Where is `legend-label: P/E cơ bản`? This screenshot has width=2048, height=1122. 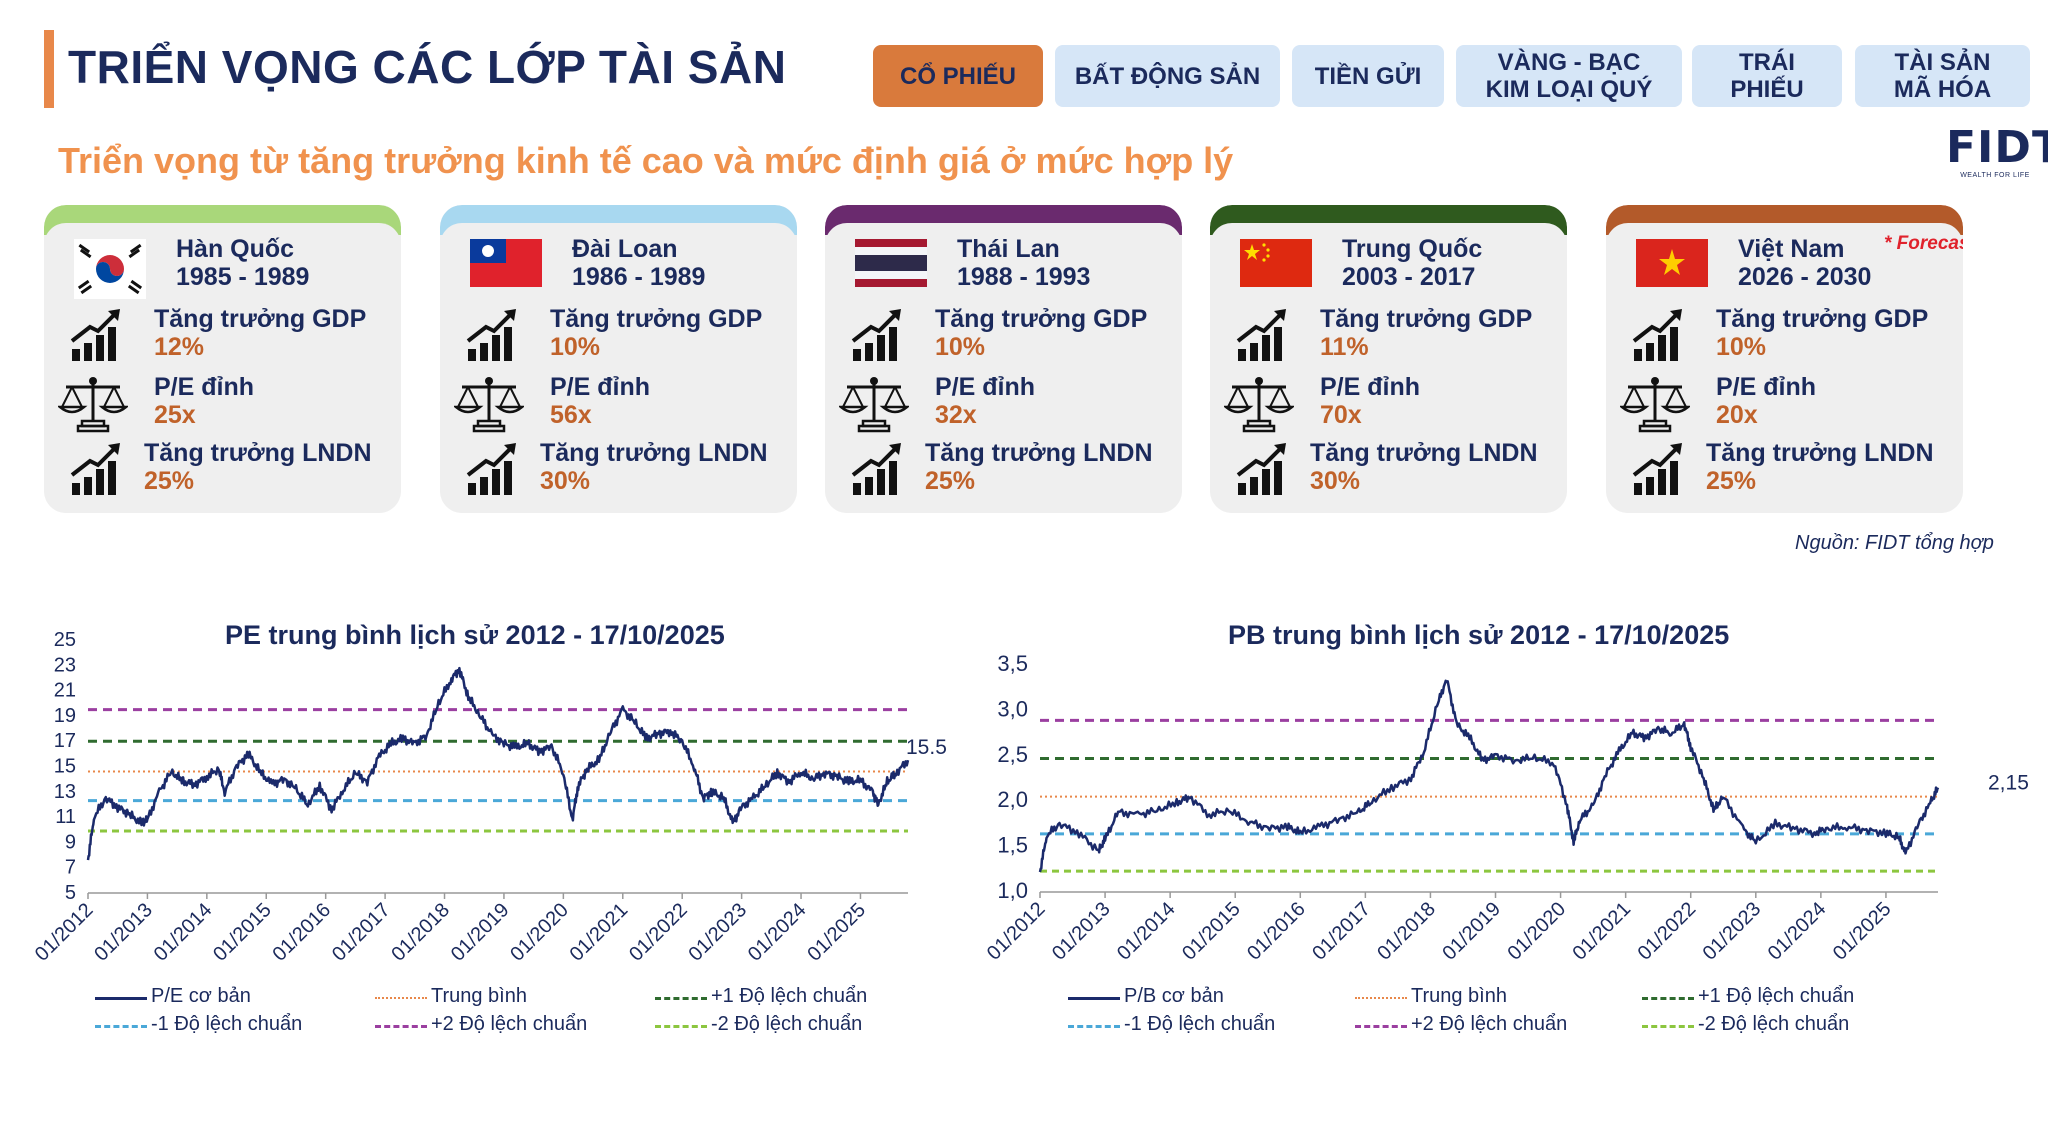 legend-label: P/E cơ bản is located at coordinates (201, 996).